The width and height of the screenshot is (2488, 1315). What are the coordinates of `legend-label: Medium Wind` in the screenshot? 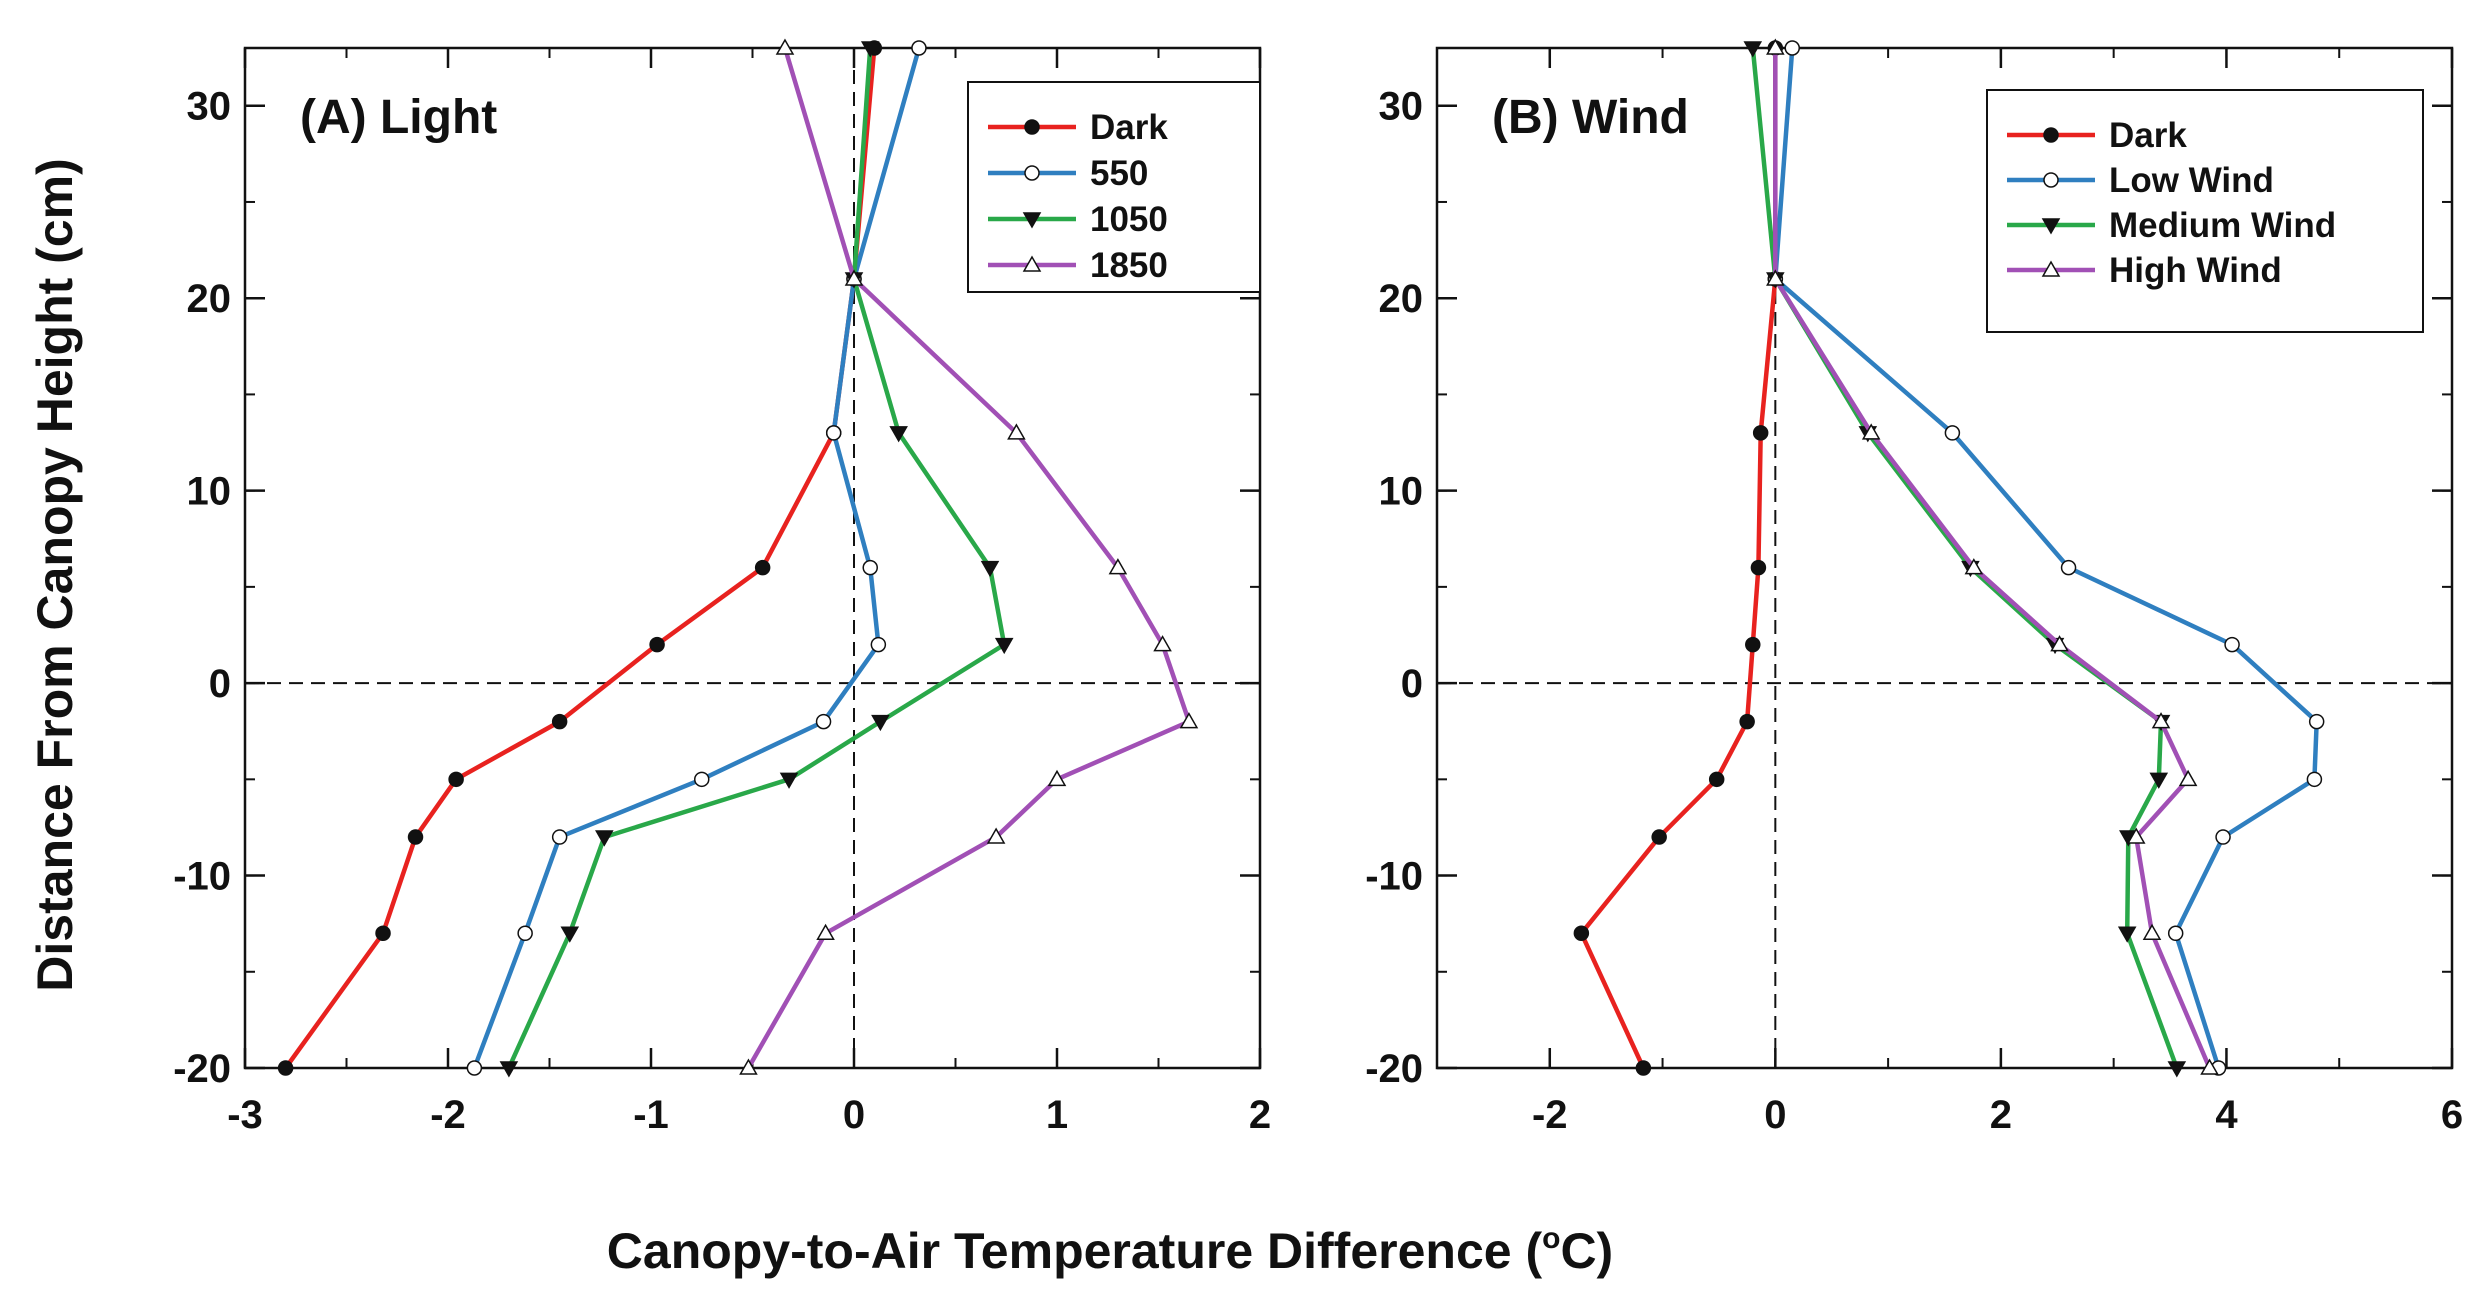 It's located at (2222, 225).